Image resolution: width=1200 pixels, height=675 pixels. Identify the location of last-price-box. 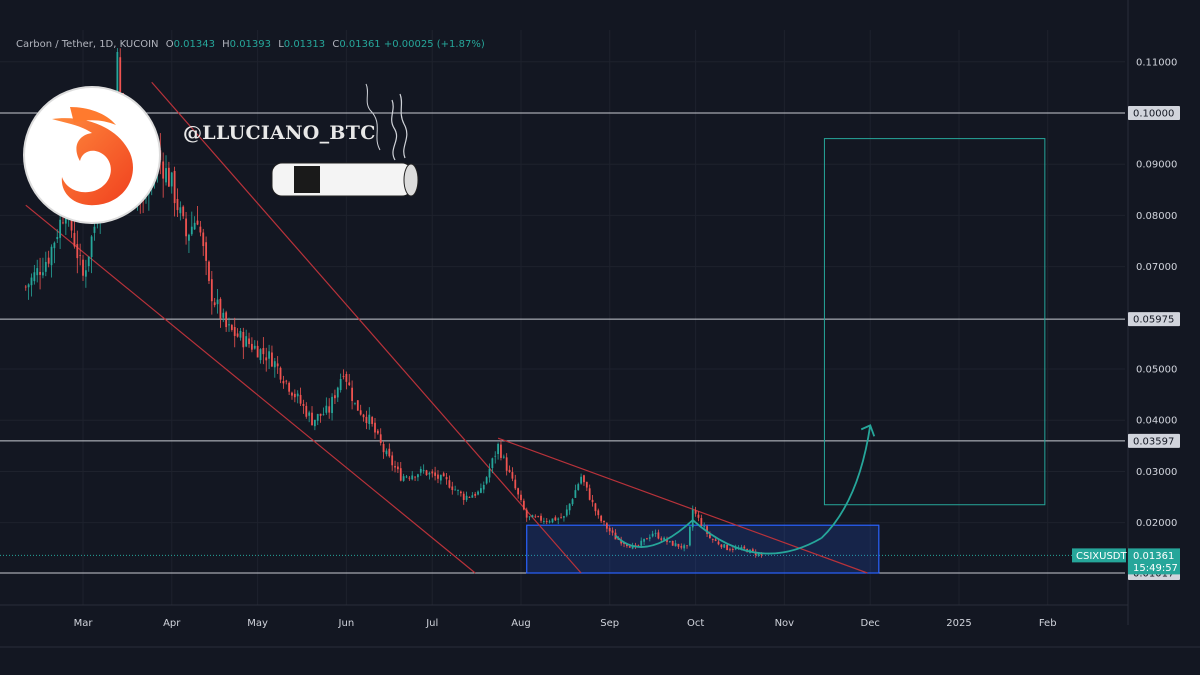
(1154, 561).